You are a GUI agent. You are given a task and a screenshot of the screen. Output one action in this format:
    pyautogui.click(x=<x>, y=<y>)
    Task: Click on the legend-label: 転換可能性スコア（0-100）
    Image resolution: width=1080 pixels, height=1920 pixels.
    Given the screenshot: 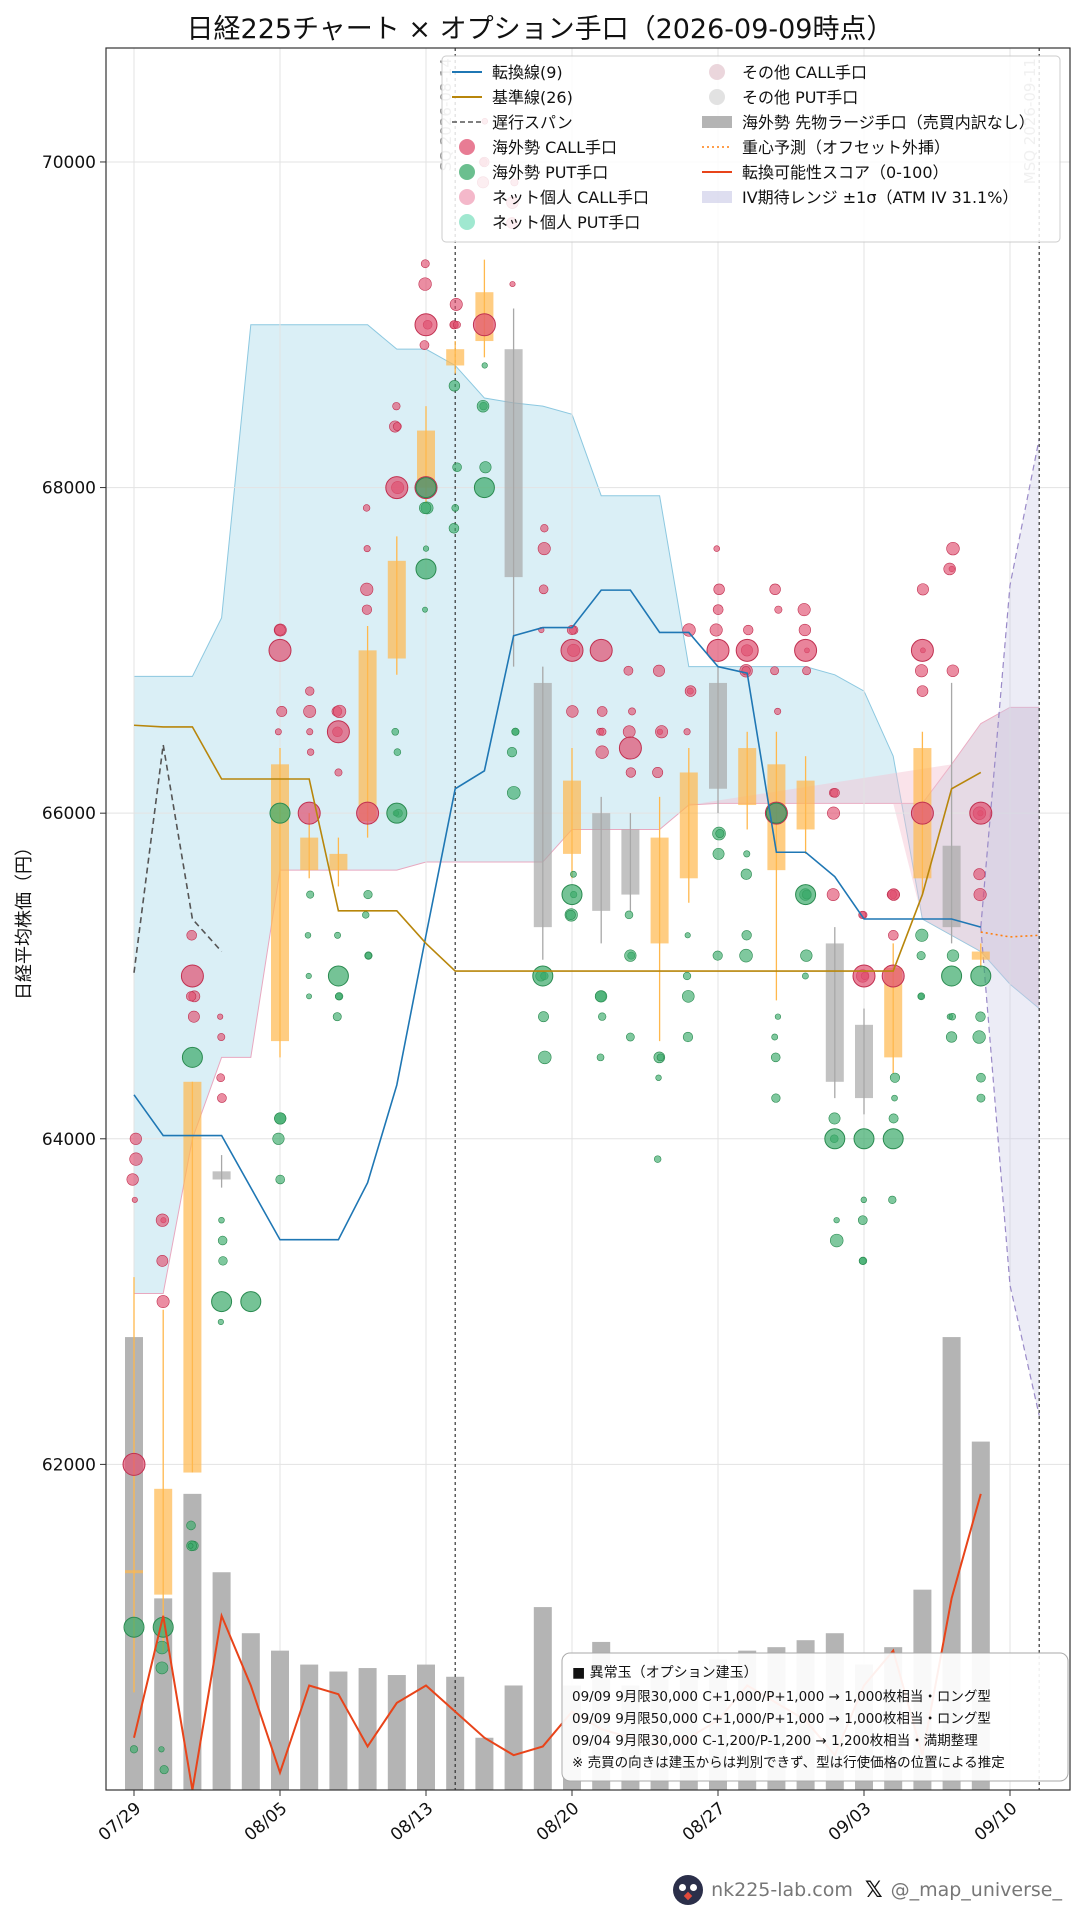 What is the action you would take?
    pyautogui.click(x=845, y=172)
    